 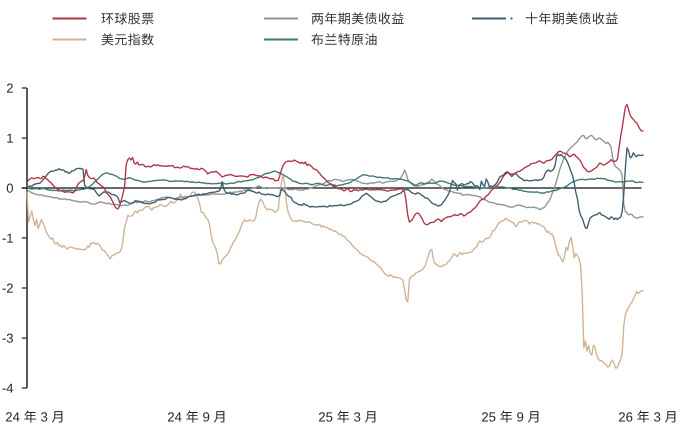 What do you see at coordinates (335, 29) in the screenshot?
I see `legend` at bounding box center [335, 29].